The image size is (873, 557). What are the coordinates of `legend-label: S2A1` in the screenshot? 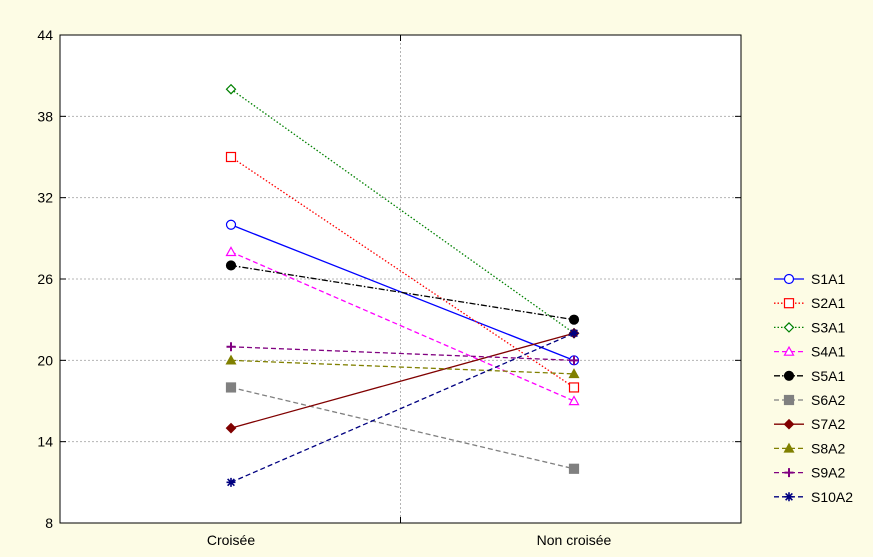 It's located at (828, 303).